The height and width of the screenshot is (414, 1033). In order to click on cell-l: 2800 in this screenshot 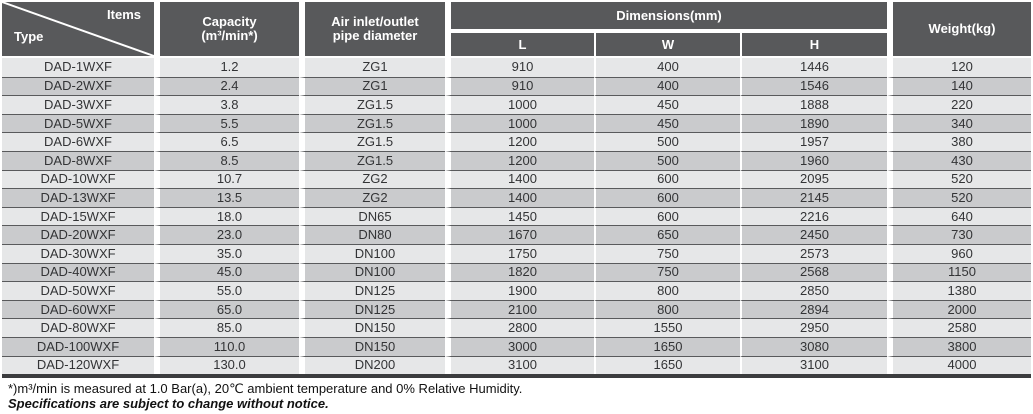, I will do `click(519, 327)`.